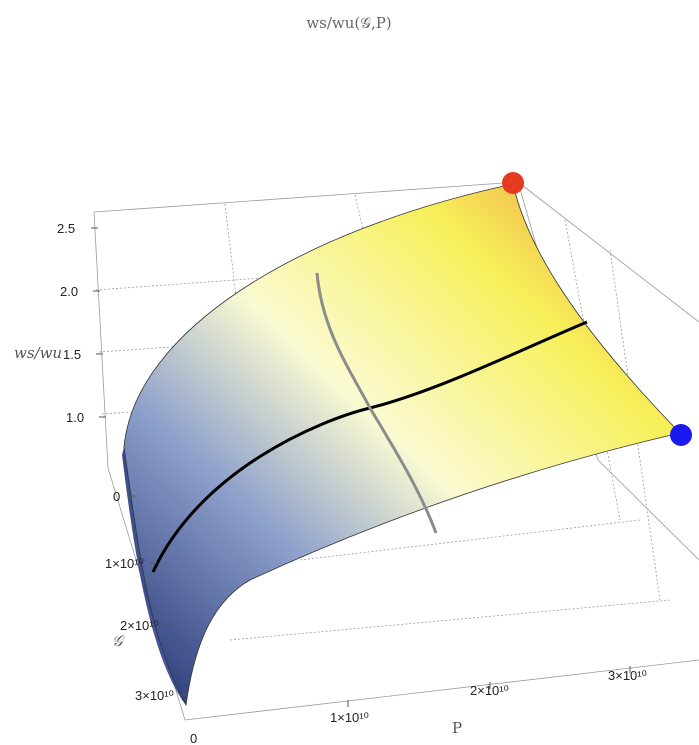 The image size is (699, 745). What do you see at coordinates (69, 291) in the screenshot?
I see `z-tick-label: 2.0` at bounding box center [69, 291].